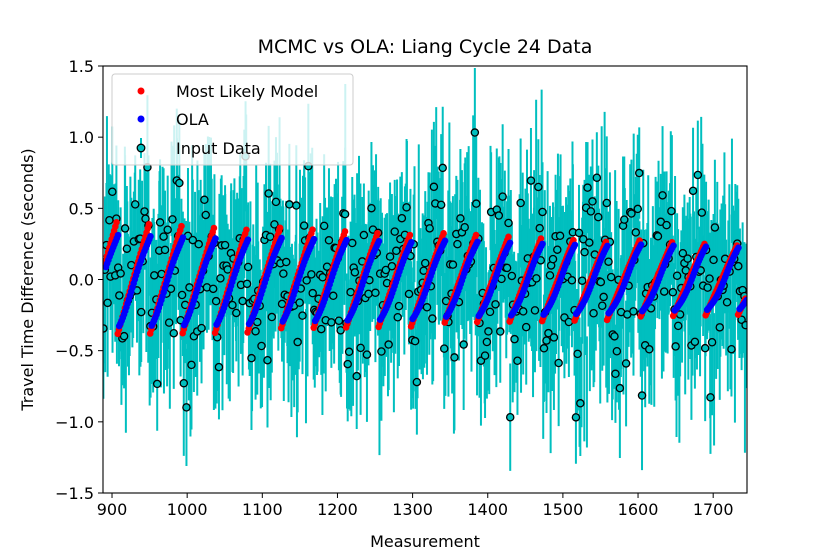 This screenshot has height=554, width=830. I want to click on x-tick-label: 1000, so click(187, 509).